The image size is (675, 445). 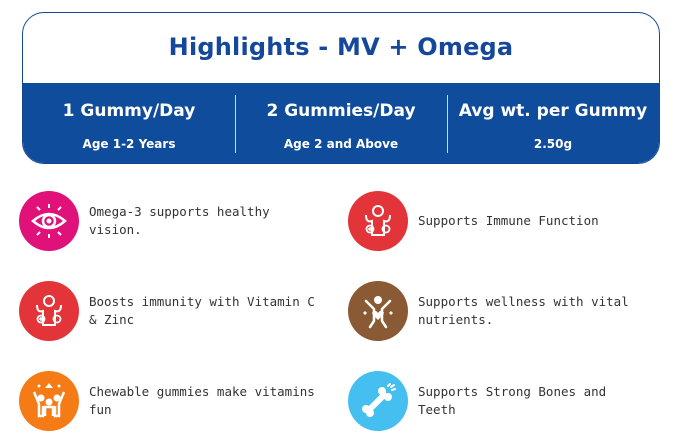 What do you see at coordinates (341, 47) in the screenshot?
I see `card-title: Highlights - MV + Omega` at bounding box center [341, 47].